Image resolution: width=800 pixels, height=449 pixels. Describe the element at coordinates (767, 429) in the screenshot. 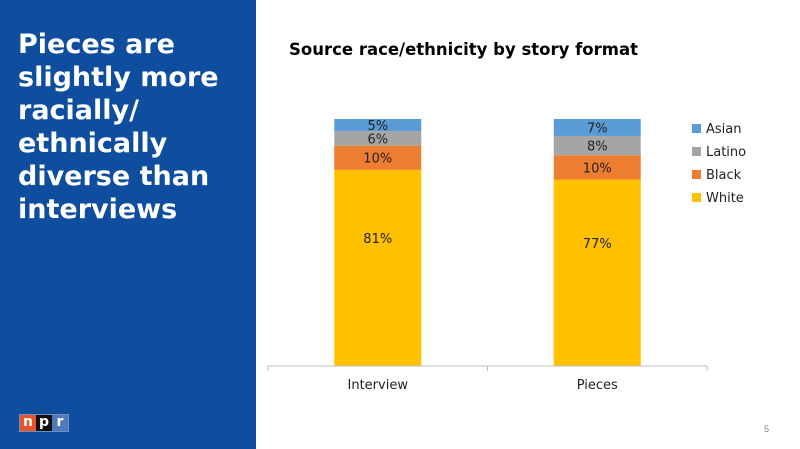

I see `slide-number: 5` at that location.